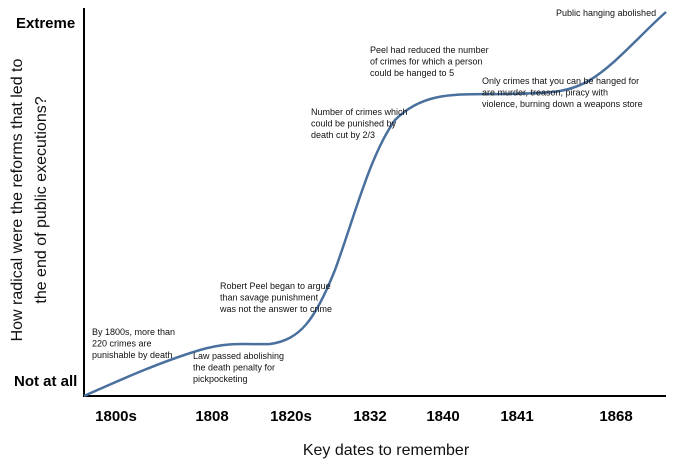  Describe the element at coordinates (412, 73) in the screenshot. I see `annotation: could be hanged to 5` at that location.